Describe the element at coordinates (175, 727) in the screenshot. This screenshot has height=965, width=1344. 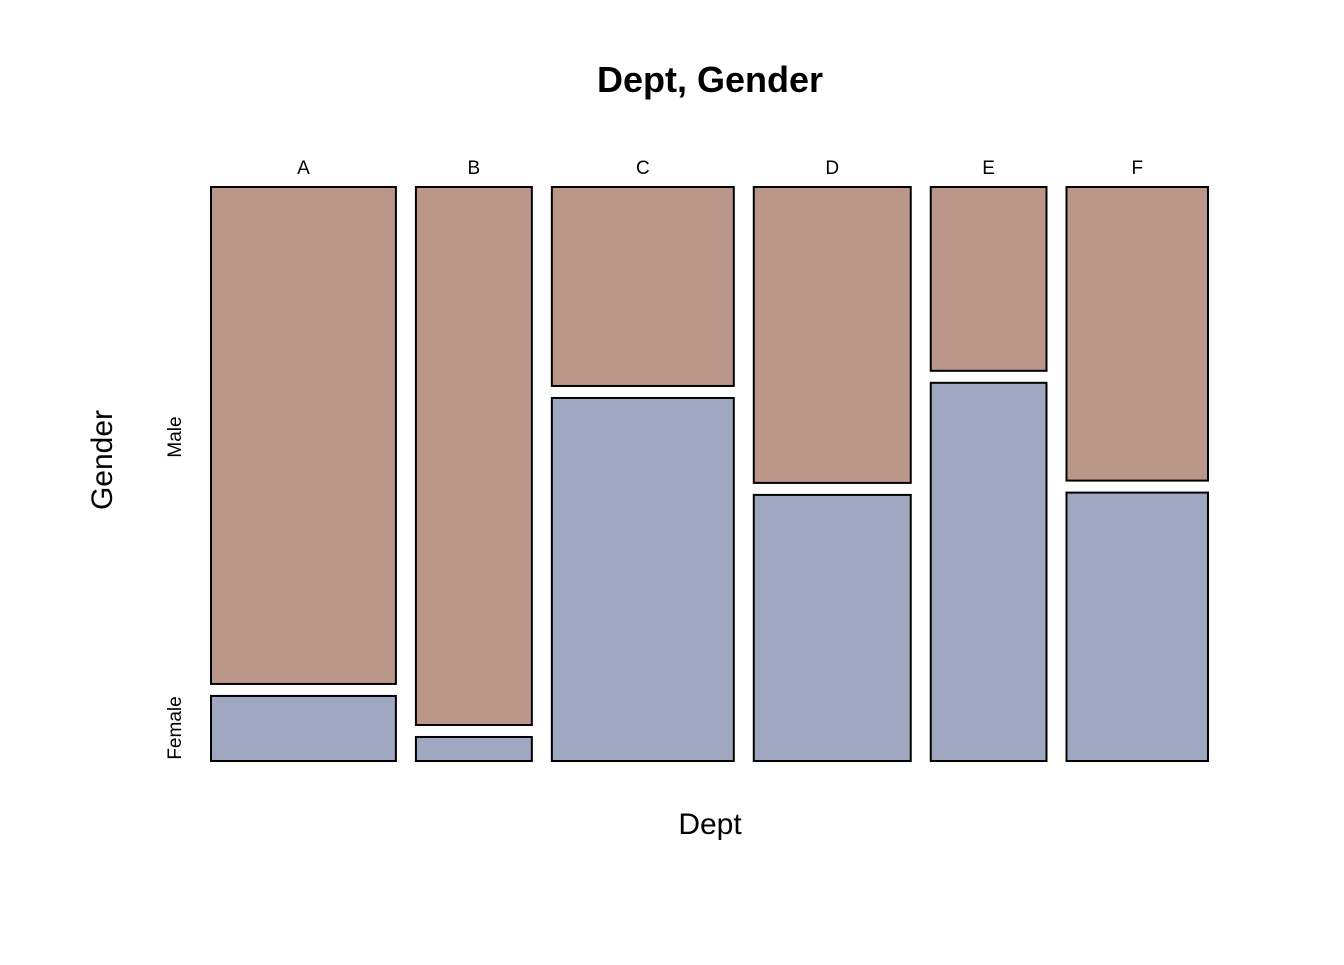
I see `gender-label-female: Female` at that location.